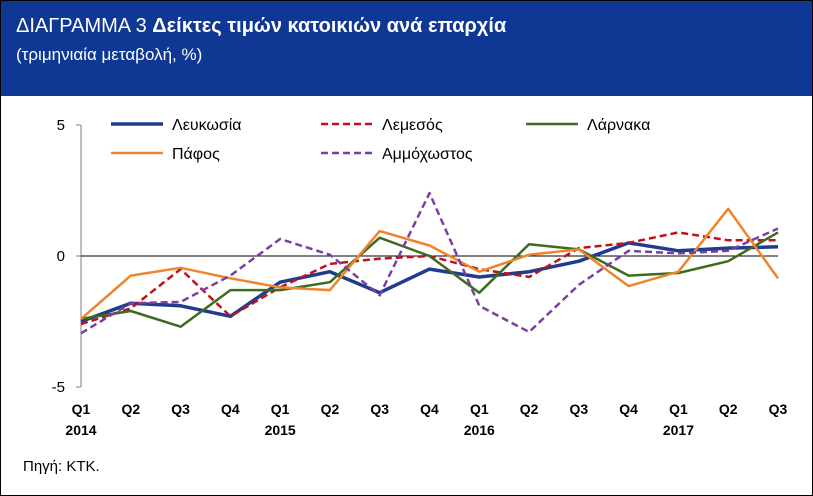 The width and height of the screenshot is (813, 496). What do you see at coordinates (207, 125) in the screenshot?
I see `legend-label: Λευκωσία` at bounding box center [207, 125].